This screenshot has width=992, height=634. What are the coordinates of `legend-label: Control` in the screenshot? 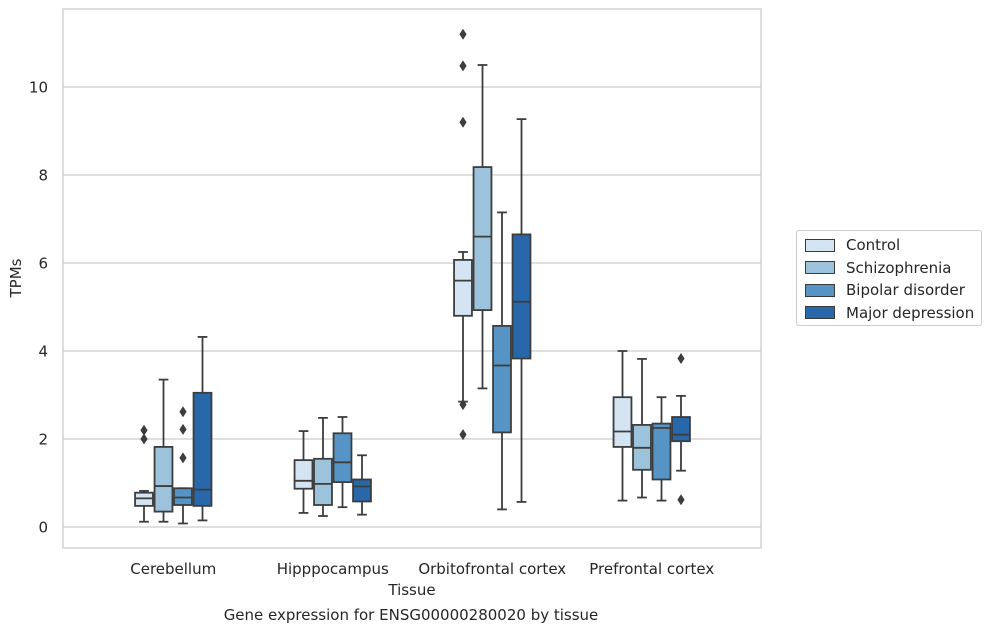 It's located at (873, 245).